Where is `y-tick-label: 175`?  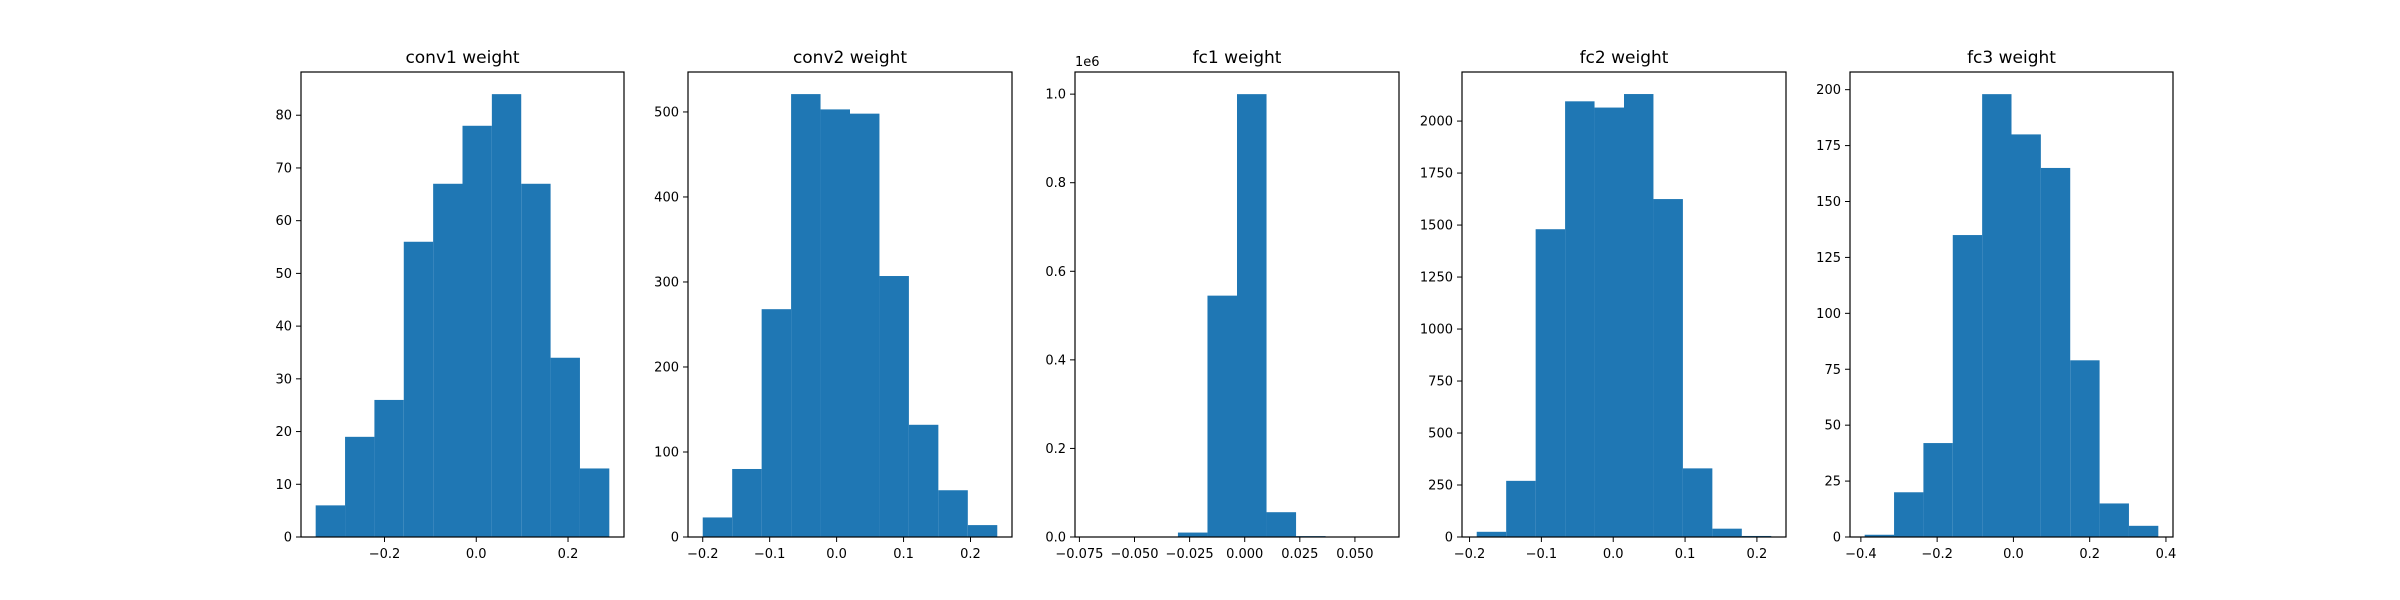
y-tick-label: 175 is located at coordinates (1828, 146).